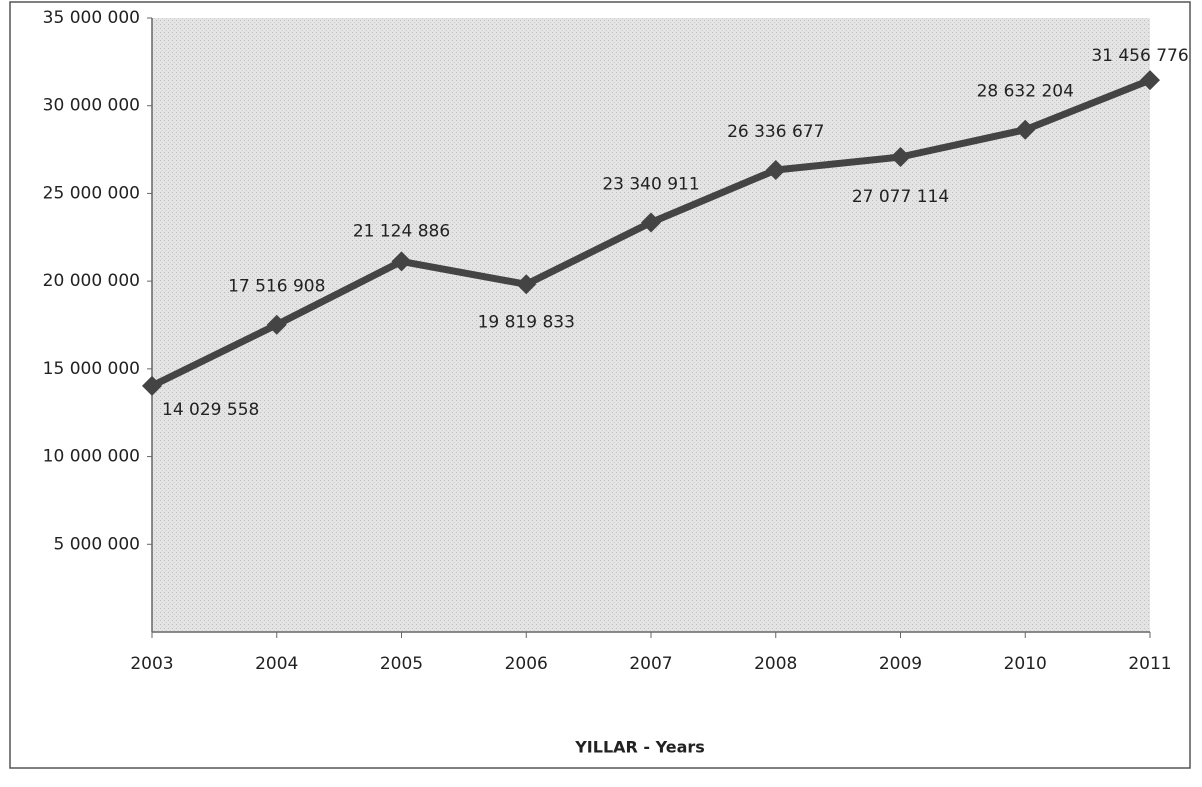  I want to click on data-label: 31 456 776, so click(1139, 56).